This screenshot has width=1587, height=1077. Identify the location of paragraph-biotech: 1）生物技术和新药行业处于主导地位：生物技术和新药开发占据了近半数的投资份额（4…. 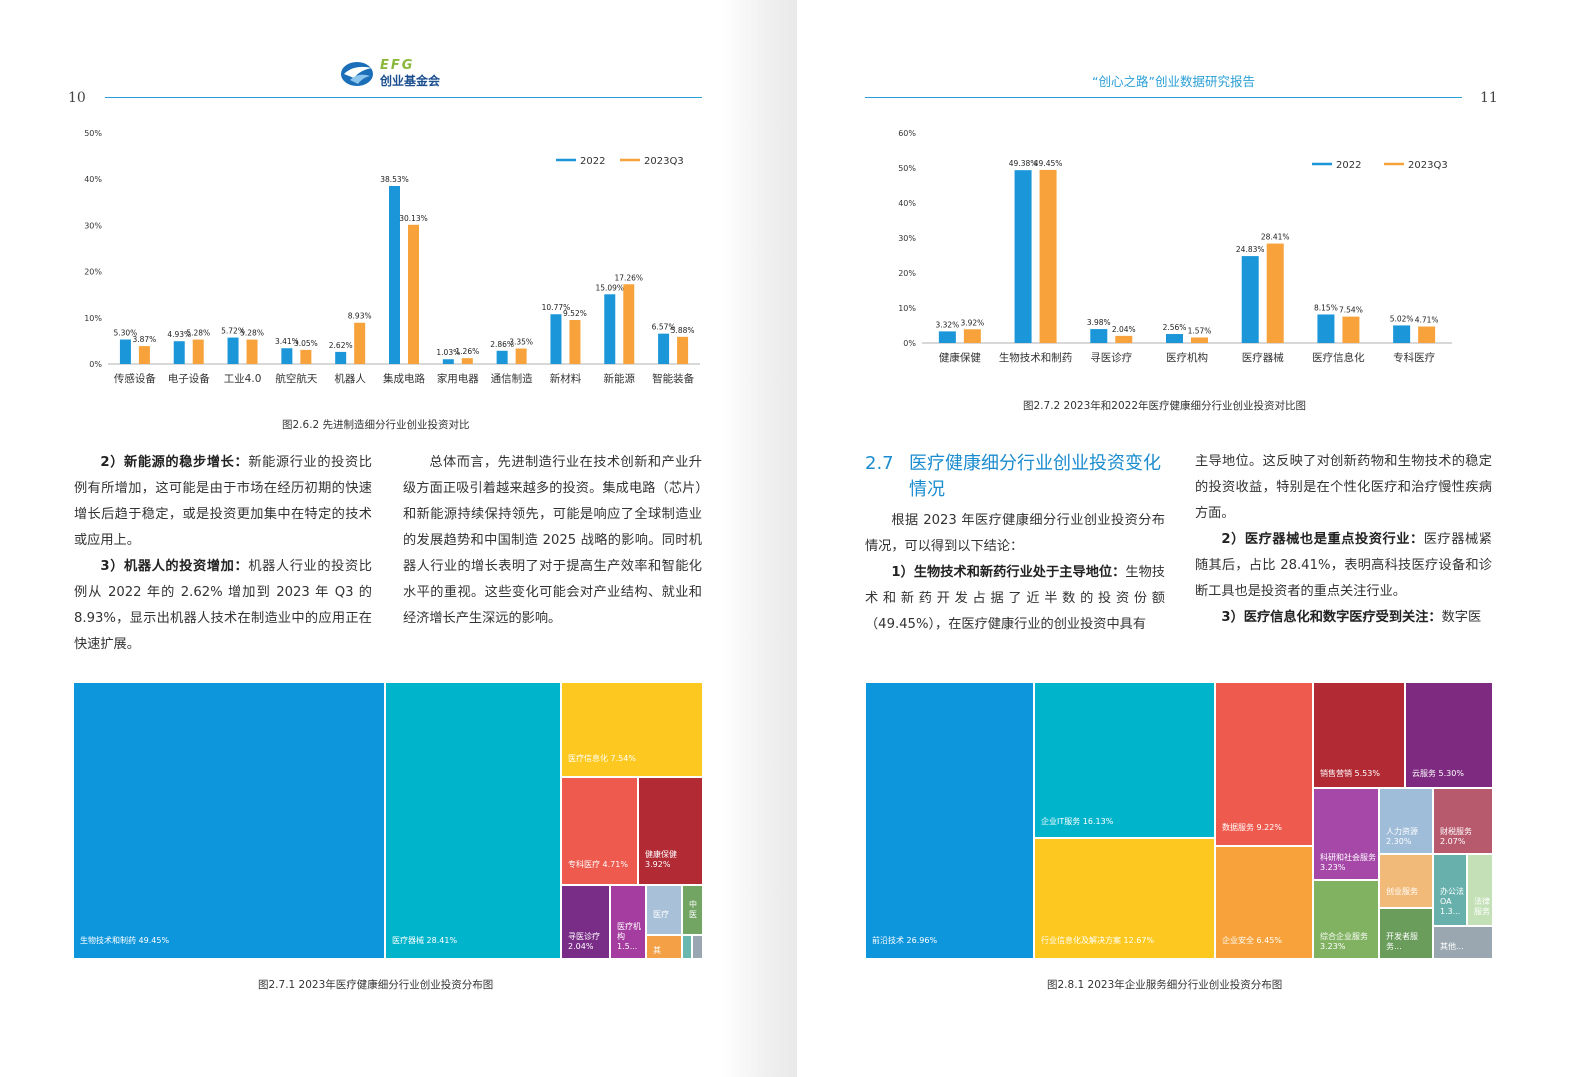
(1015, 599).